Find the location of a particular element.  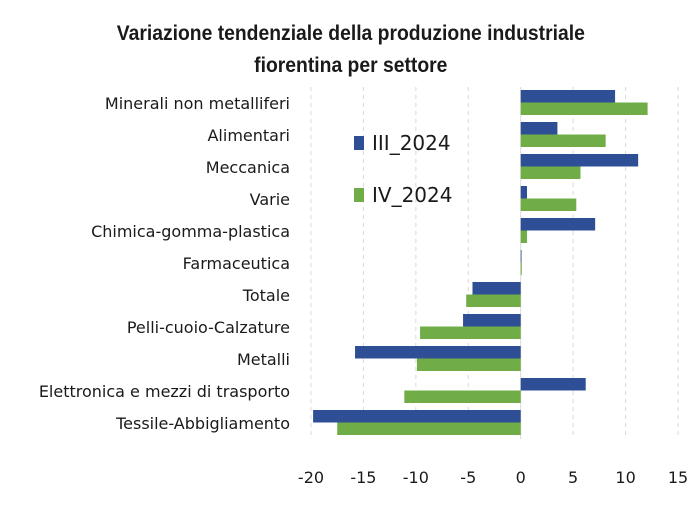

category-label: Pelli-cuoio-Calzature is located at coordinates (208, 327).